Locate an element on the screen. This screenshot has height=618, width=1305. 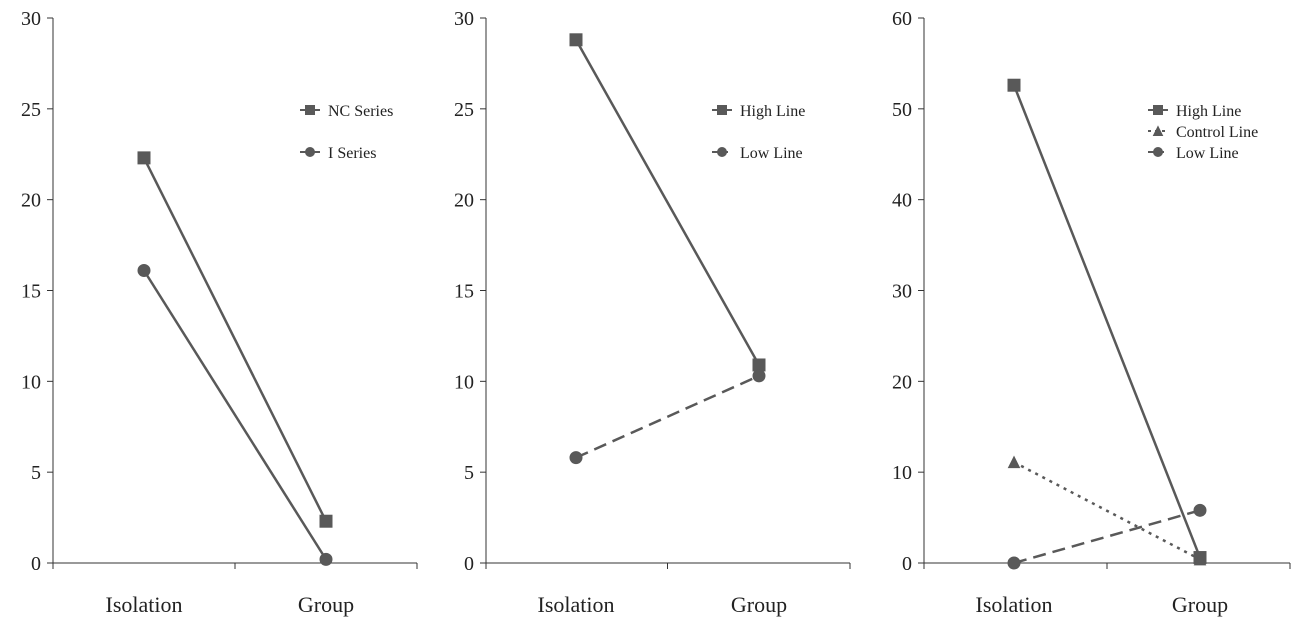
legend-label: Control Line is located at coordinates (1217, 132).